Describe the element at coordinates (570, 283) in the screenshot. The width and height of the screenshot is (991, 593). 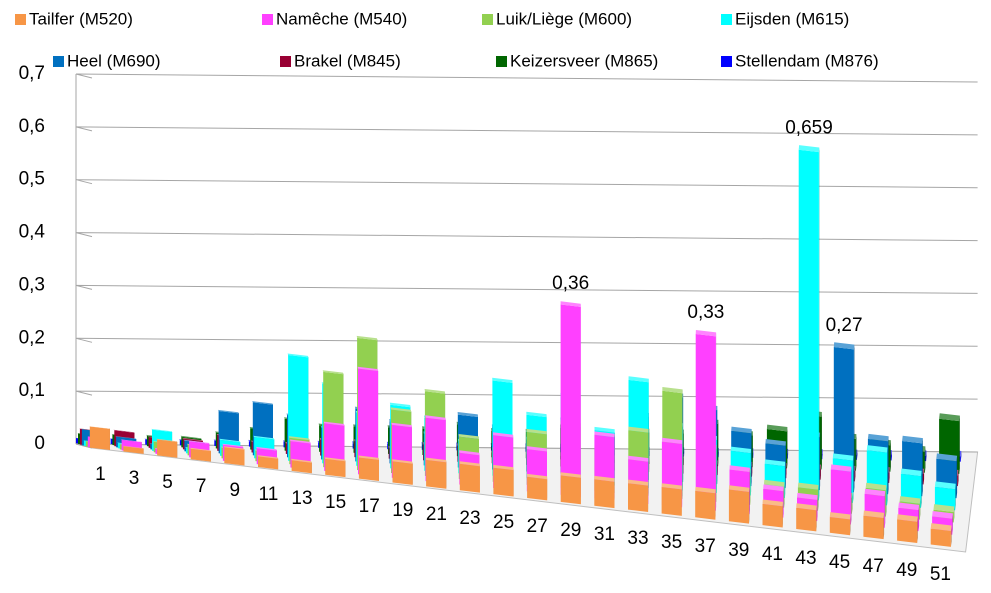
I see `data-label: 0,36` at that location.